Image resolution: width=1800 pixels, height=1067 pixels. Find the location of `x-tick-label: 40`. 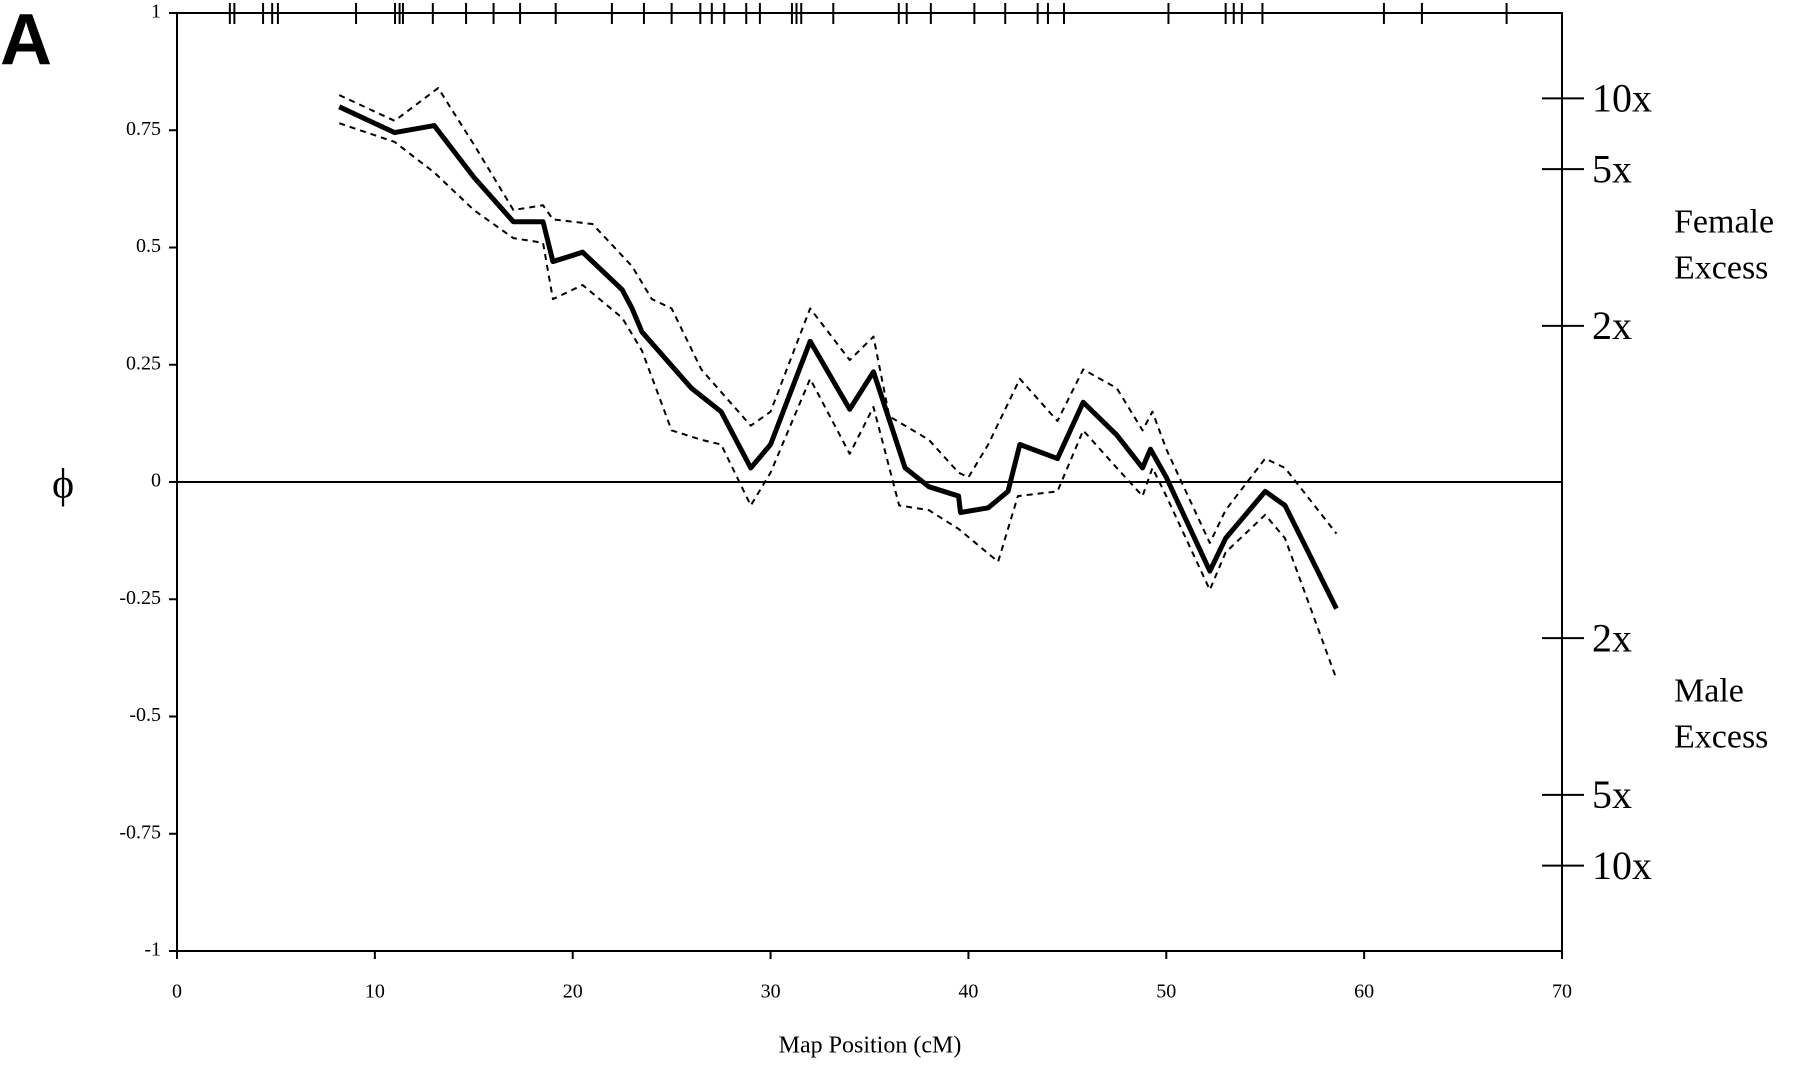

x-tick-label: 40 is located at coordinates (968, 992).